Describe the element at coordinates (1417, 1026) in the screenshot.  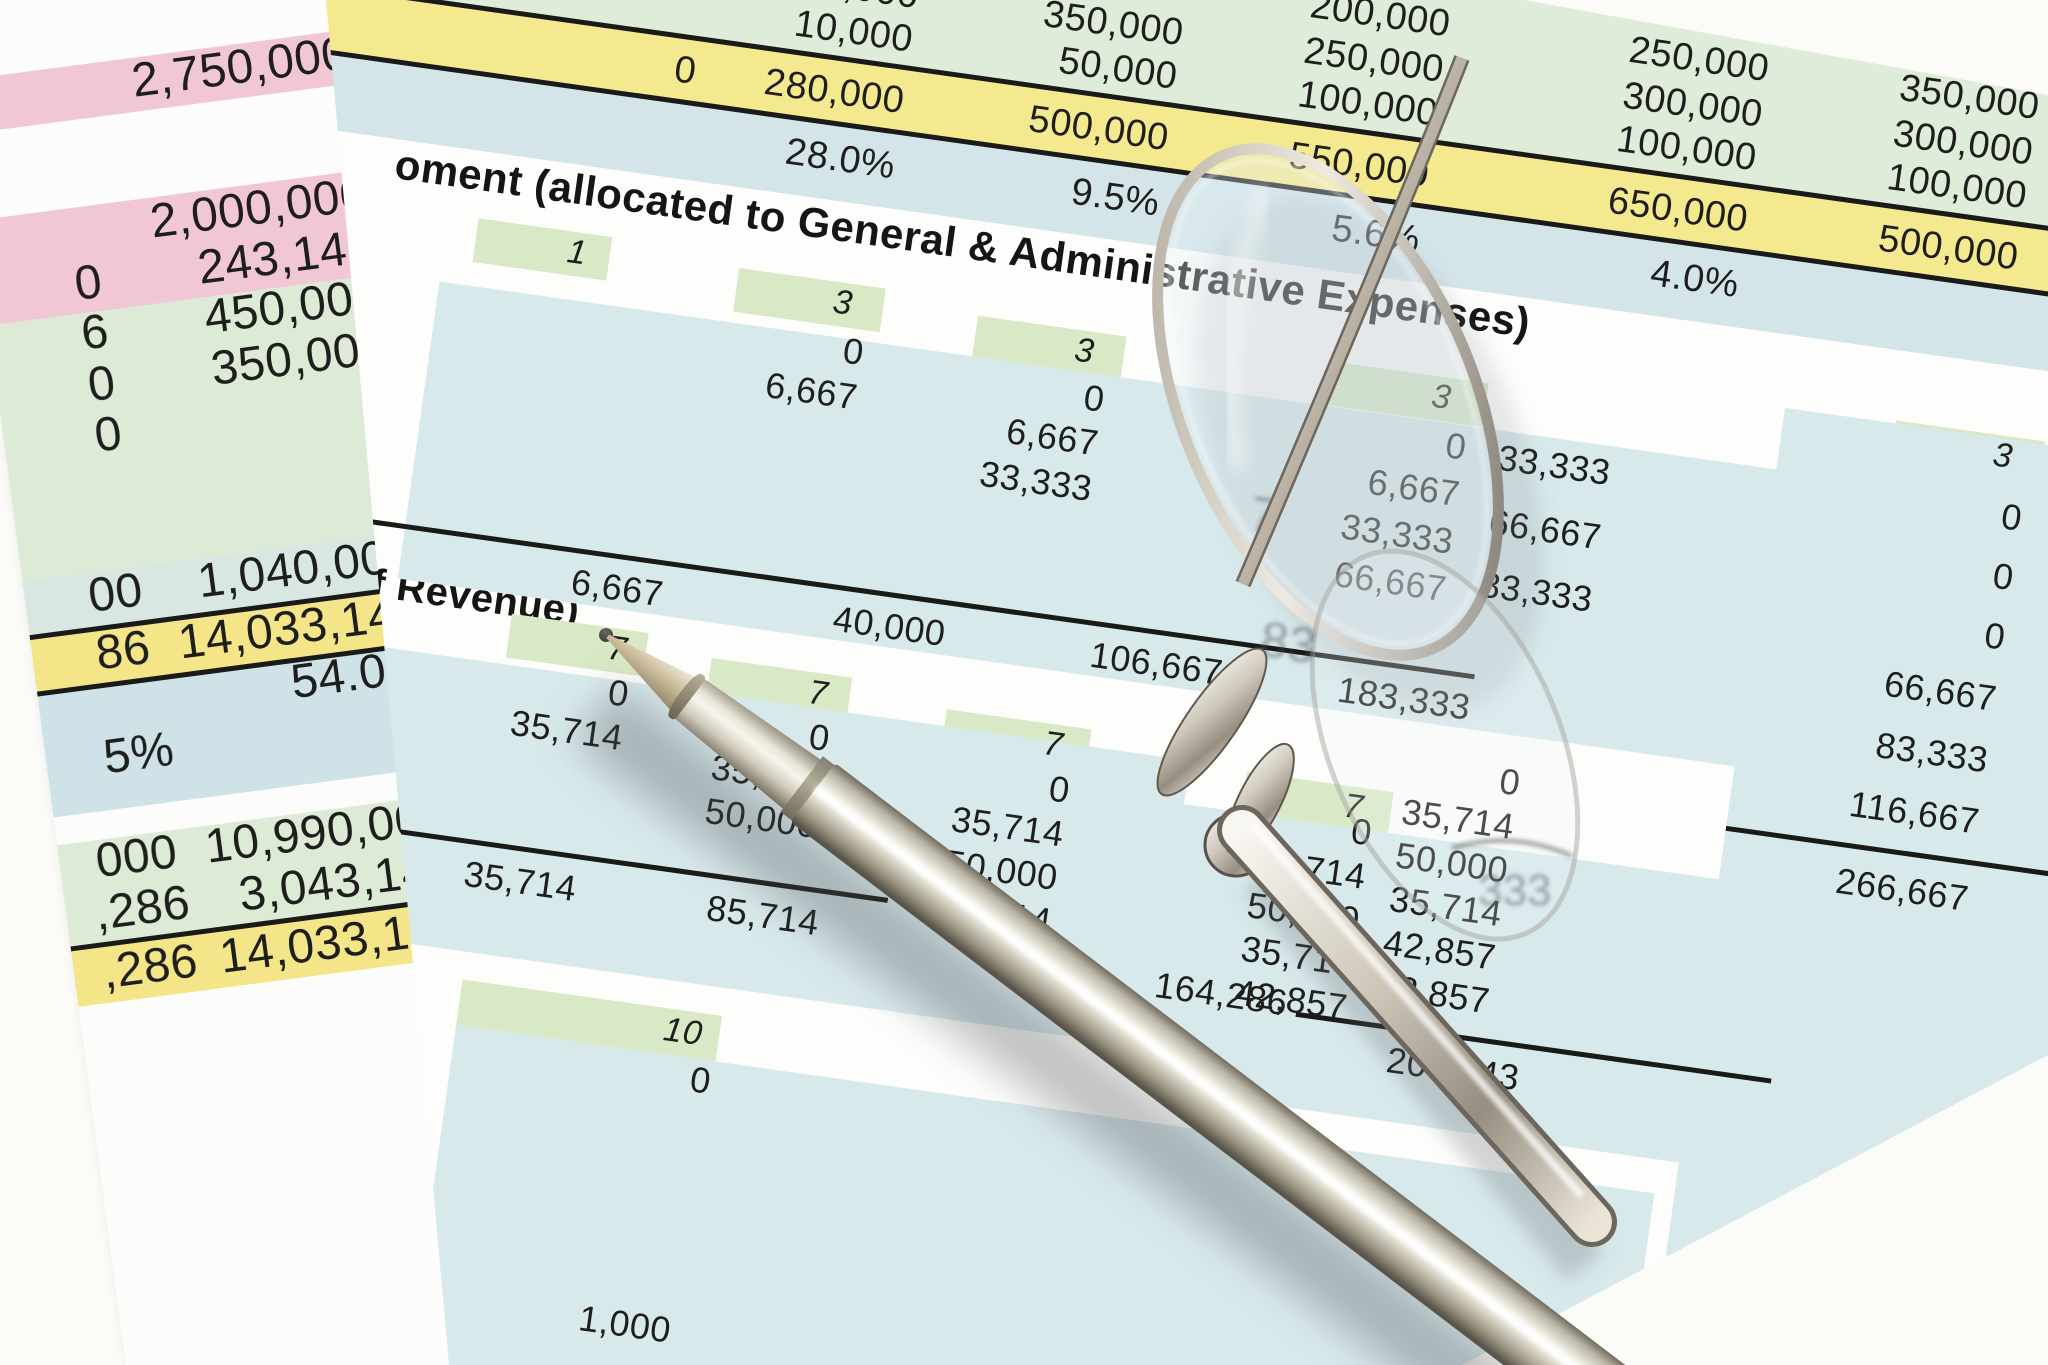
I see `glasses-temple-wide` at that location.